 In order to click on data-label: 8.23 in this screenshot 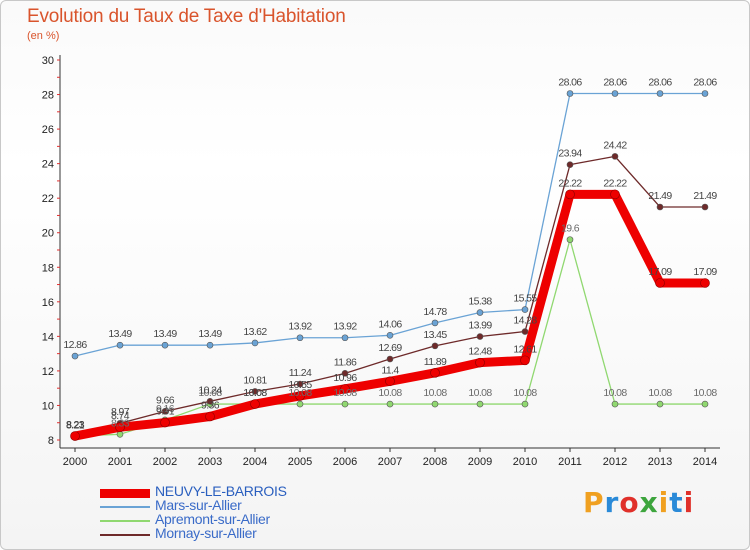, I will do `click(75, 425)`.